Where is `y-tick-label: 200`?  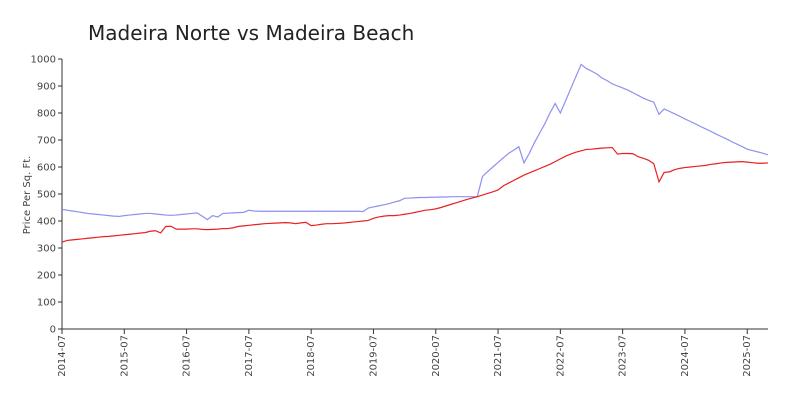 y-tick-label: 200 is located at coordinates (46, 276).